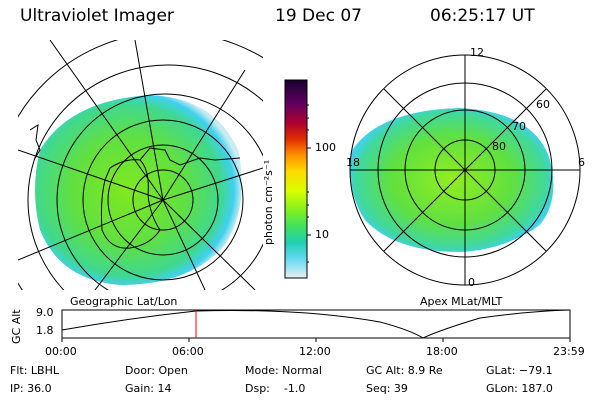 This screenshot has width=600, height=400. Describe the element at coordinates (34, 370) in the screenshot. I see `status-filter: Flt: LBHL` at that location.